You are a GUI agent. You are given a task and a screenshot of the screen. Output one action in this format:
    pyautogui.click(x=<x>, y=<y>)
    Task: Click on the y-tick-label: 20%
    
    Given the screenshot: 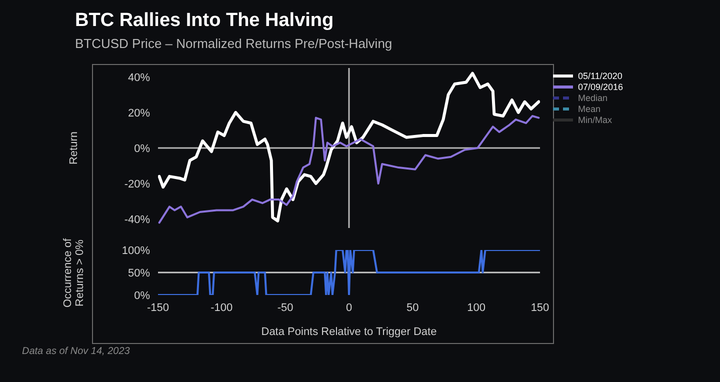 What is the action you would take?
    pyautogui.click(x=139, y=113)
    